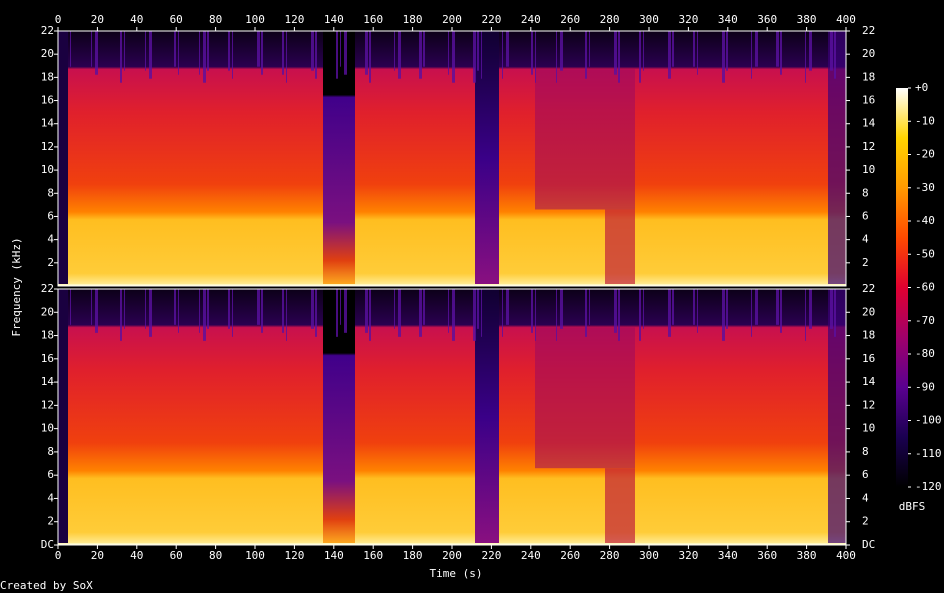 This screenshot has width=944, height=593. I want to click on x-axis-label: Time (s), so click(456, 573).